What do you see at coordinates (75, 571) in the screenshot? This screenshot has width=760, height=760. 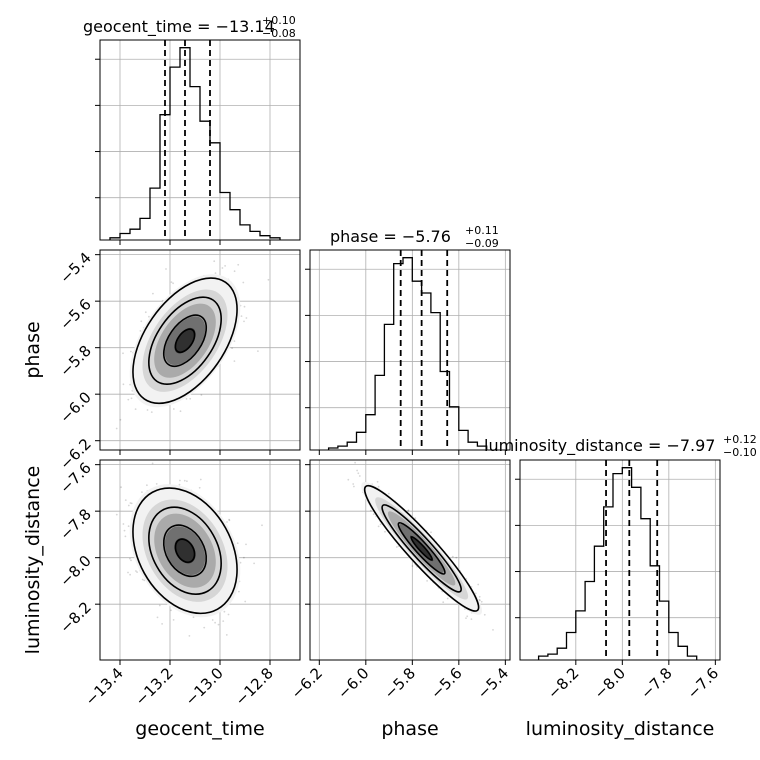 I see `ytick-label-luminosity-distance: −8.0` at bounding box center [75, 571].